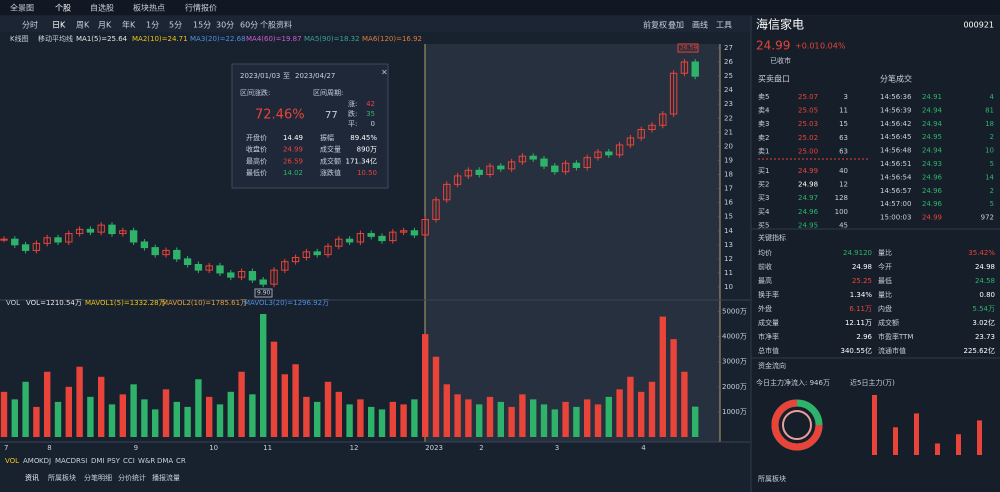 The width and height of the screenshot is (1000, 492). I want to click on nav-tab: 个股, so click(63, 8).